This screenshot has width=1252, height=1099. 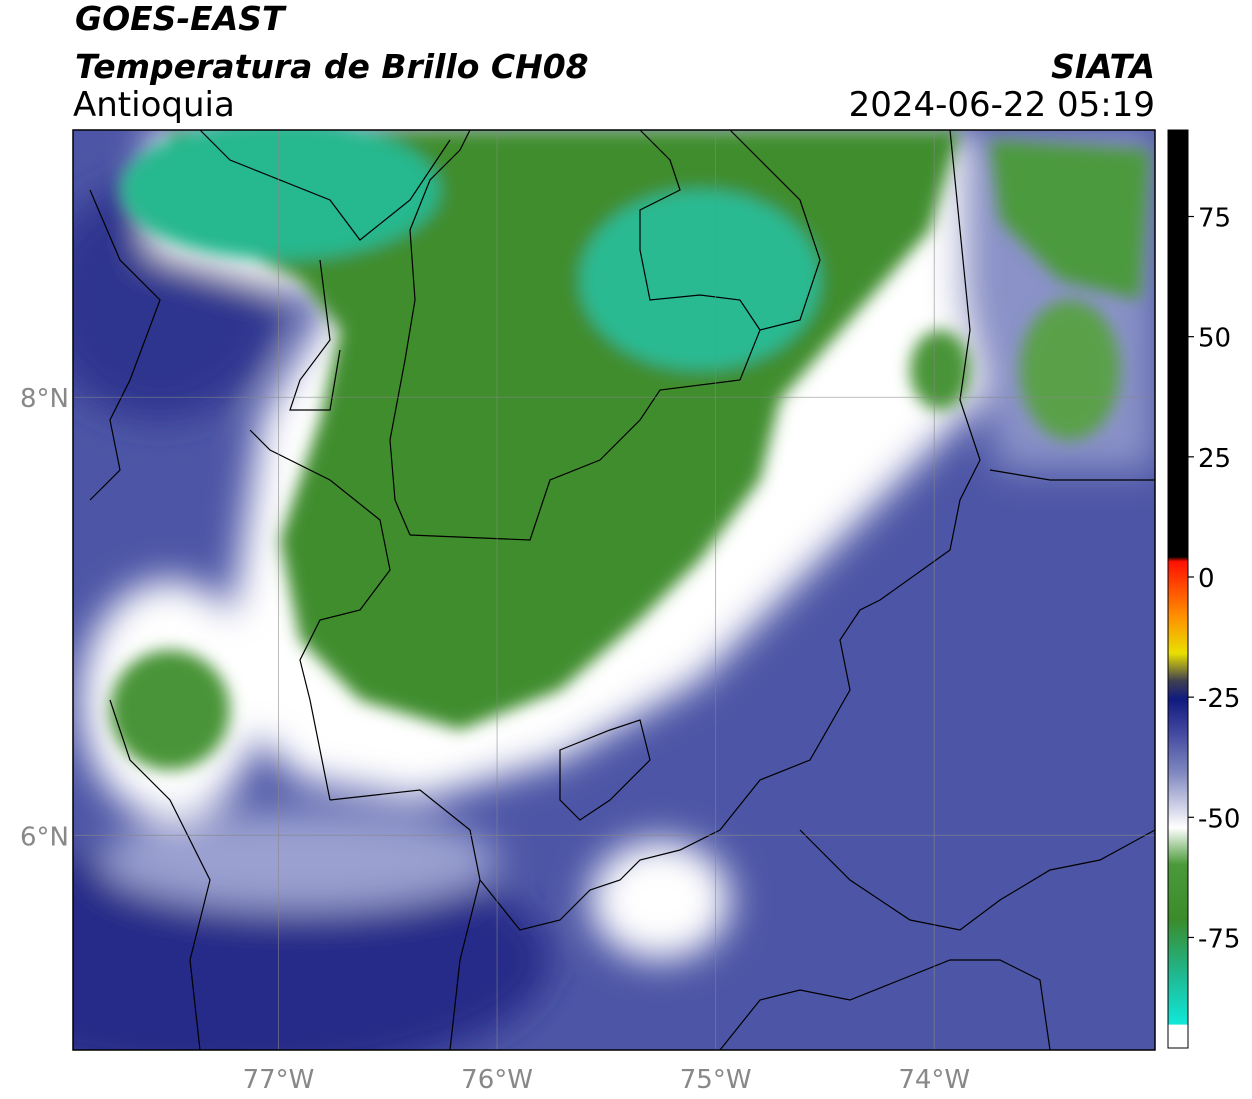 I want to click on subtitle: Temperatura de Brillo CH08, so click(x=332, y=66).